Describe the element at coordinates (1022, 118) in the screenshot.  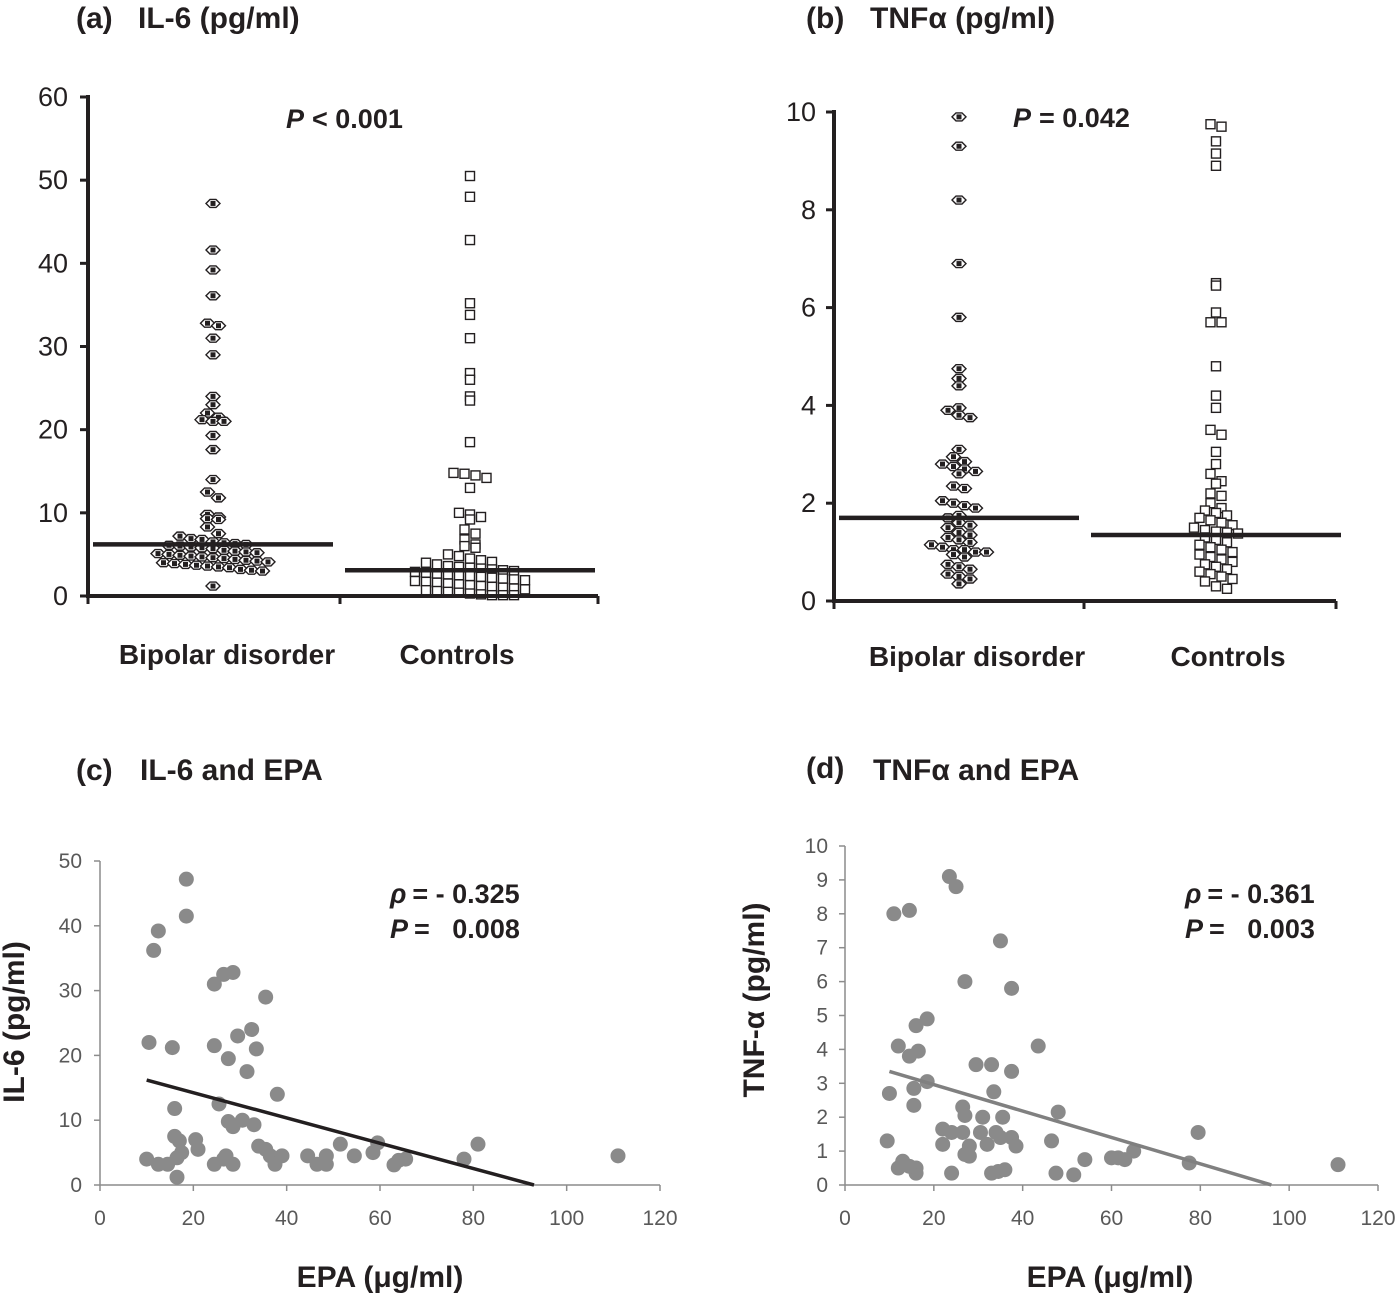
I see `panel-b-p-label: P` at that location.